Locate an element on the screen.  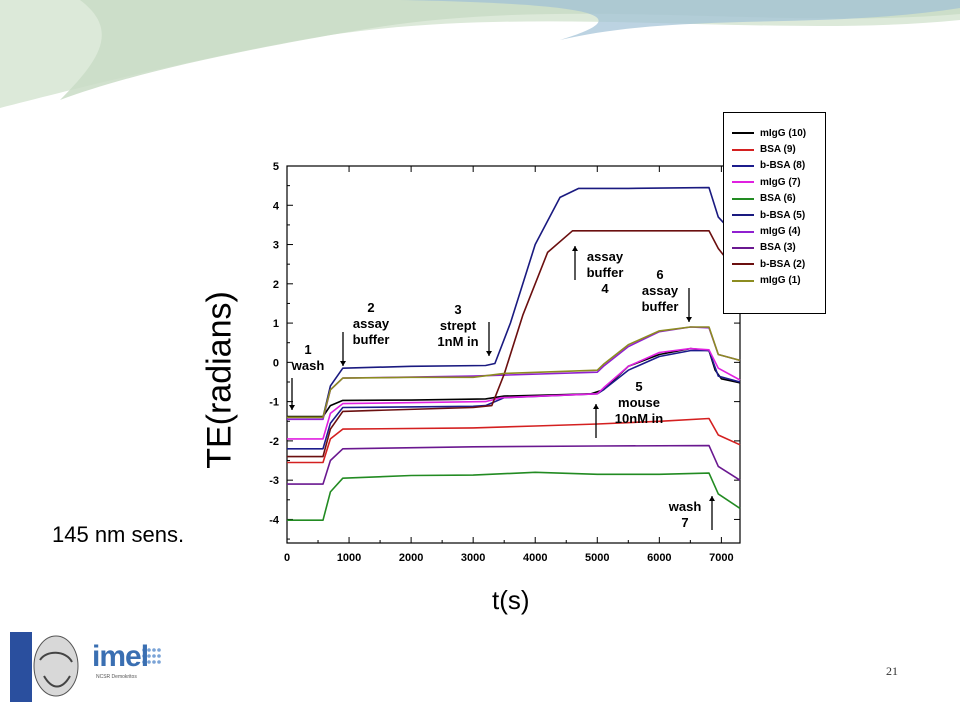
legend-label: BSA (6) is located at coordinates (778, 199).